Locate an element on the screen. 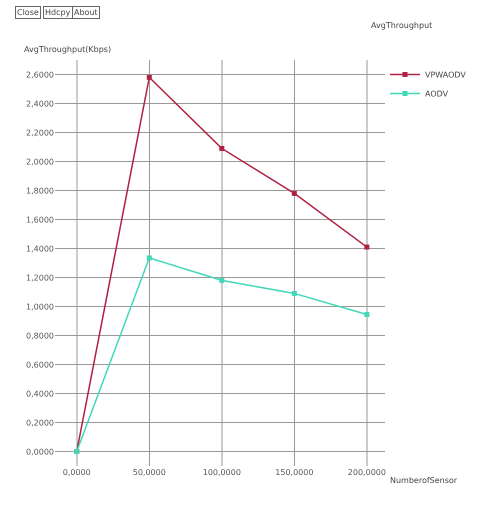 The width and height of the screenshot is (484, 506). x-tick-label: 200,0000 is located at coordinates (367, 472).